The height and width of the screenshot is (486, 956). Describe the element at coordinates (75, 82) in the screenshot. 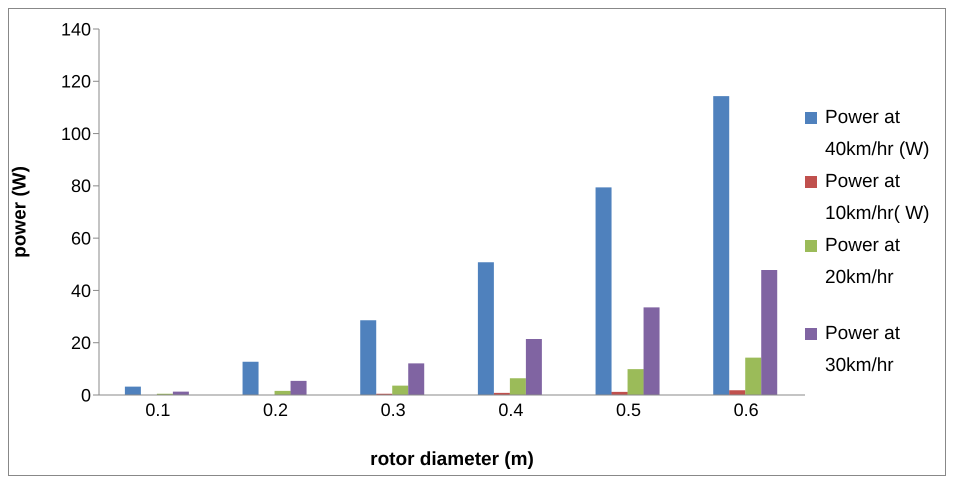

I see `y-tick-label: 120` at that location.